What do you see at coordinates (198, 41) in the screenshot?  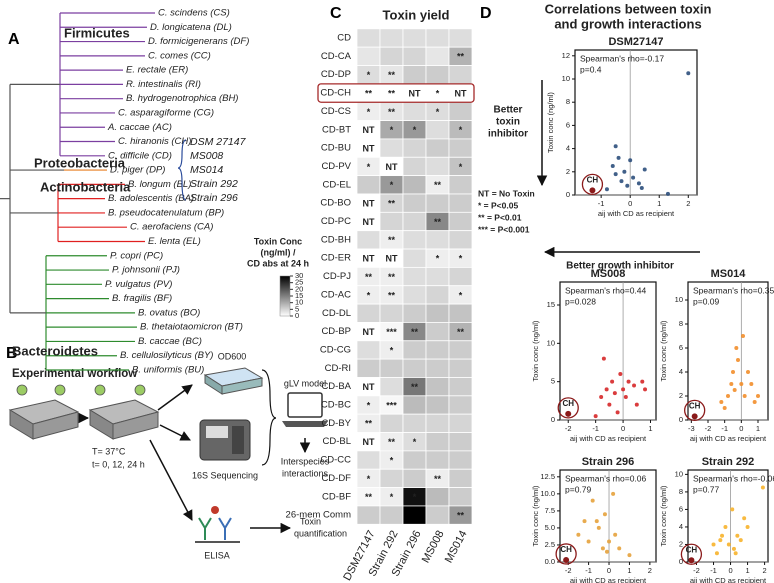 I see `species-label: D. formicigenerans (DF)` at bounding box center [198, 41].